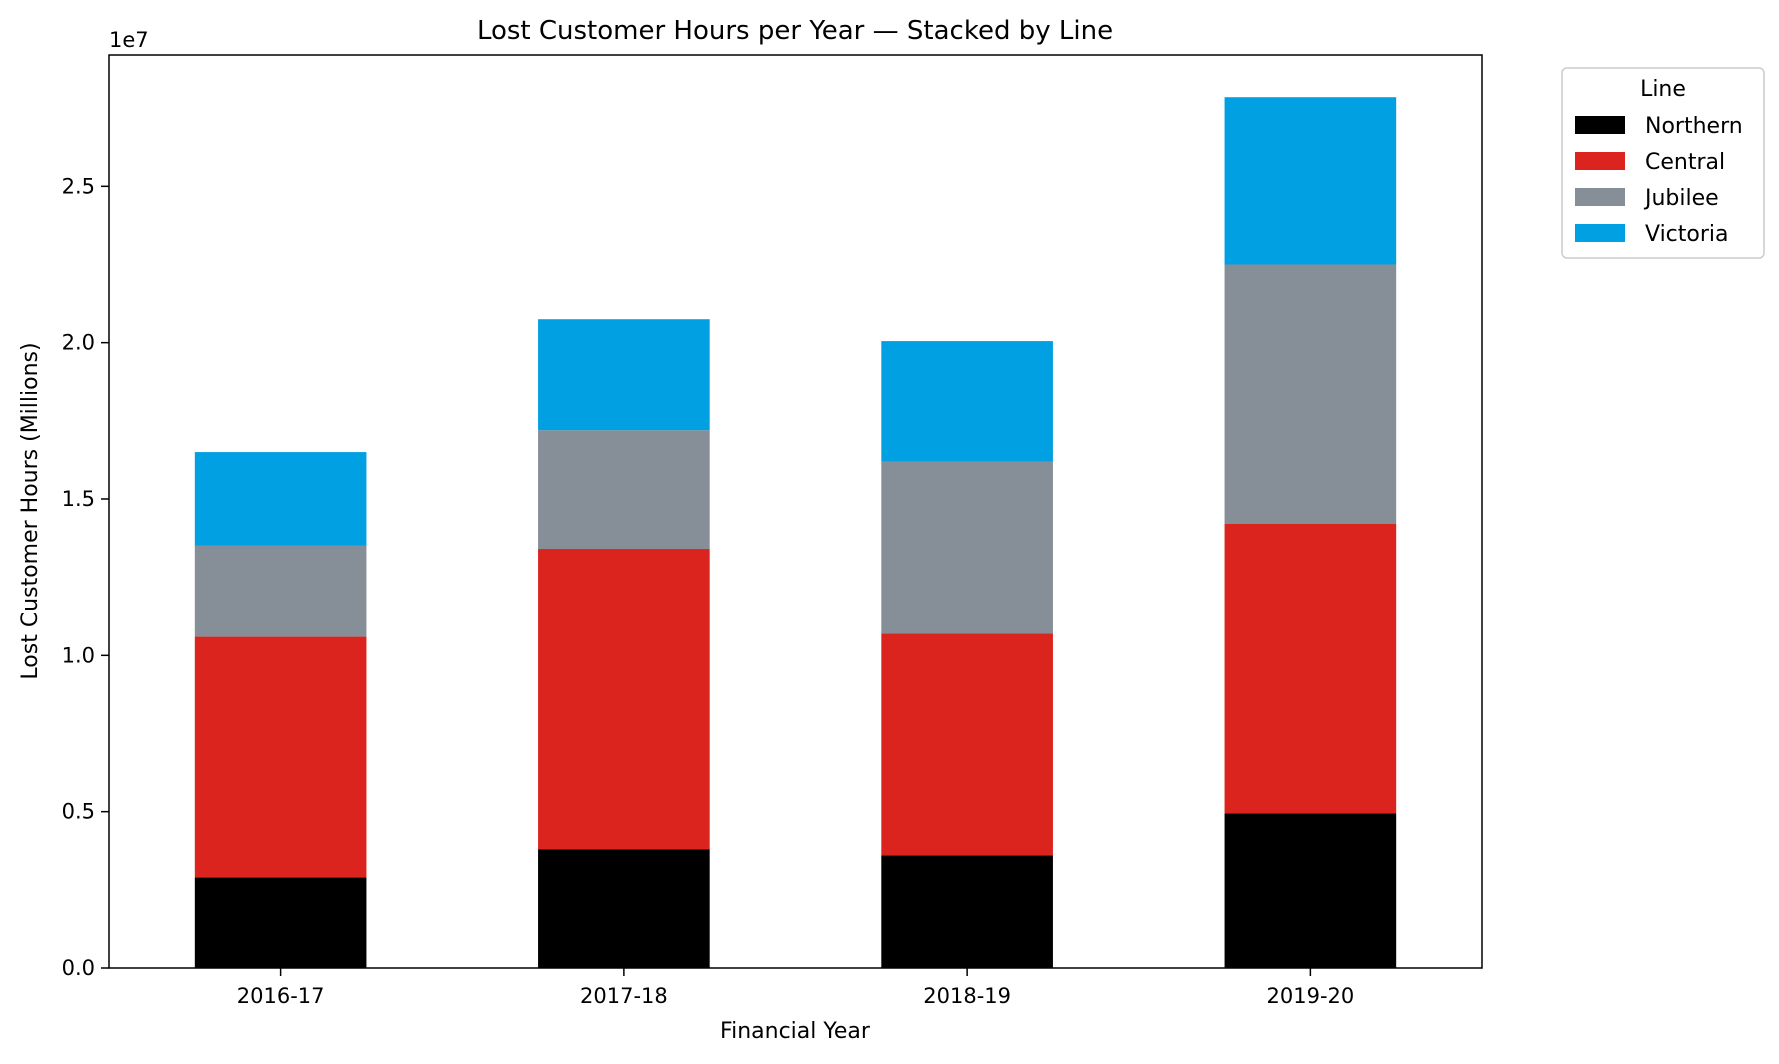 This screenshot has width=1779, height=1064. I want to click on y-tick-label: 0.5, so click(78, 812).